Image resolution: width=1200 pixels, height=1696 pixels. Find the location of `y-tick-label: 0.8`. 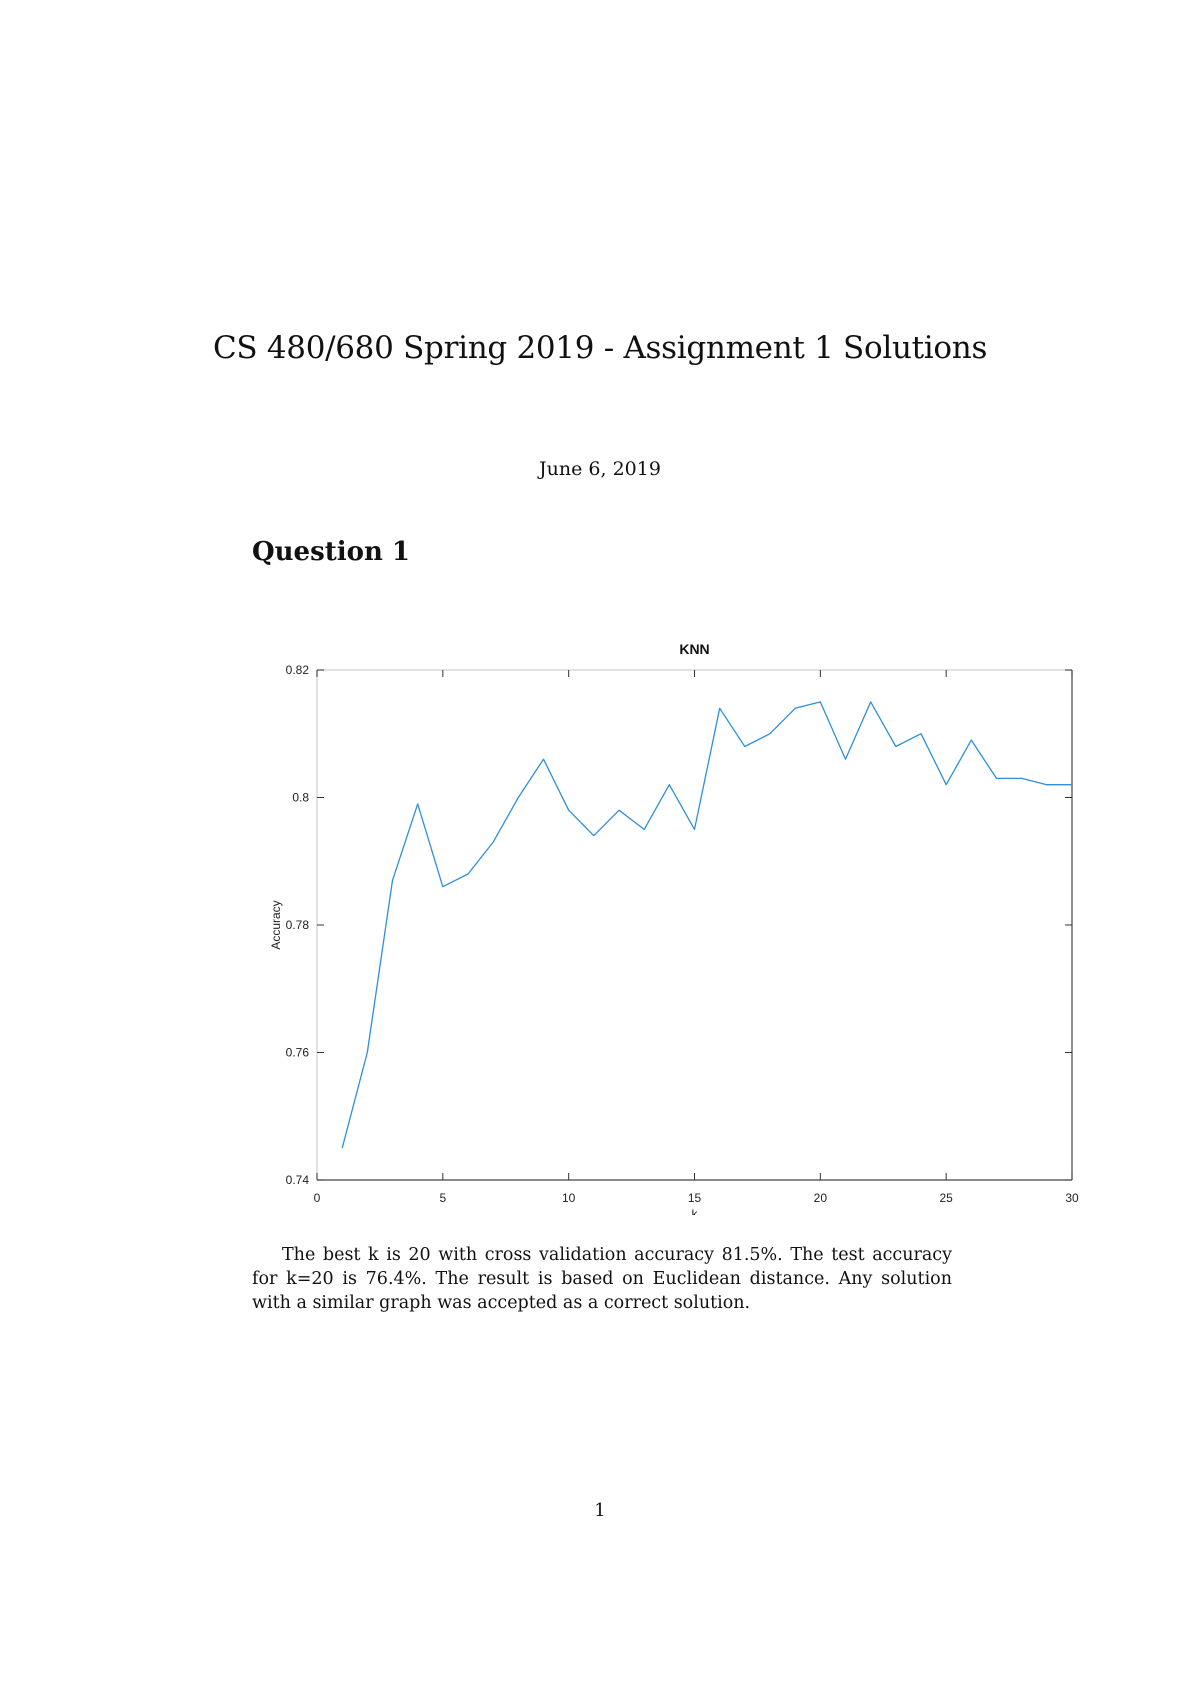

y-tick-label: 0.8 is located at coordinates (300, 798).